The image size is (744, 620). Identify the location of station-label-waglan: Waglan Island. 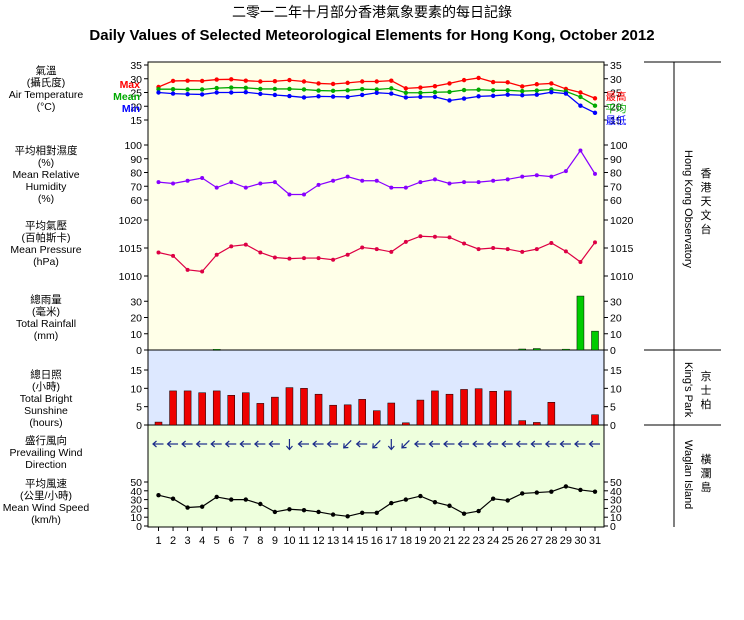
(688, 474).